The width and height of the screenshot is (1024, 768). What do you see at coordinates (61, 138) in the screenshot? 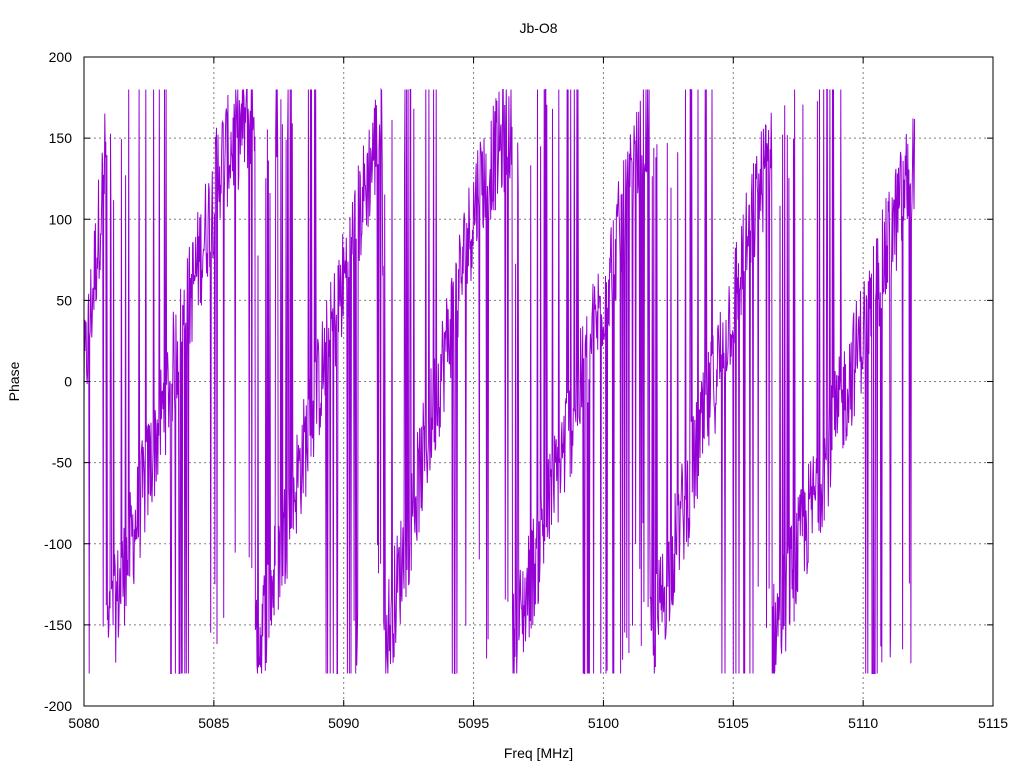
I see `y-tick-label: 150` at bounding box center [61, 138].